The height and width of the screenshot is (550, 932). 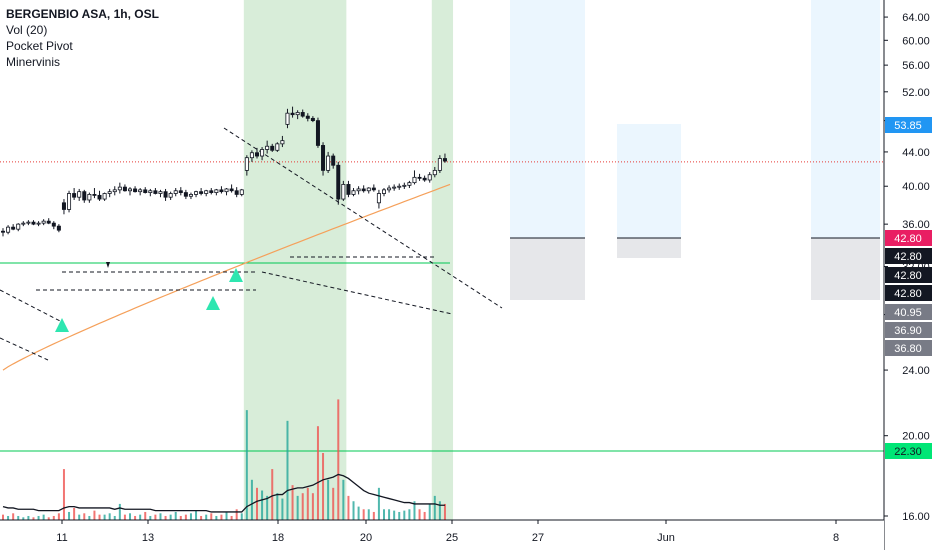 What do you see at coordinates (916, 41) in the screenshot?
I see `price-tick-label: 60.00` at bounding box center [916, 41].